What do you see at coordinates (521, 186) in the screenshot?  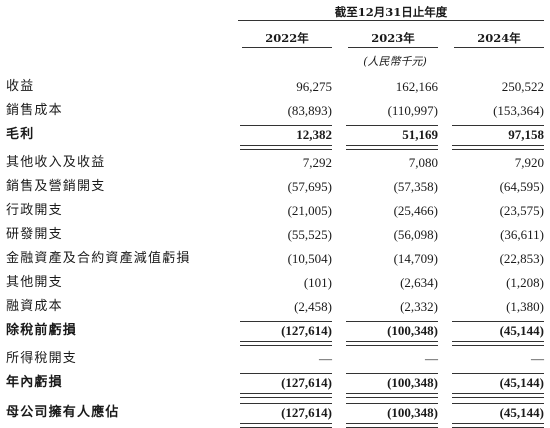 I see `value-cell-2024: (64,595)` at bounding box center [521, 186].